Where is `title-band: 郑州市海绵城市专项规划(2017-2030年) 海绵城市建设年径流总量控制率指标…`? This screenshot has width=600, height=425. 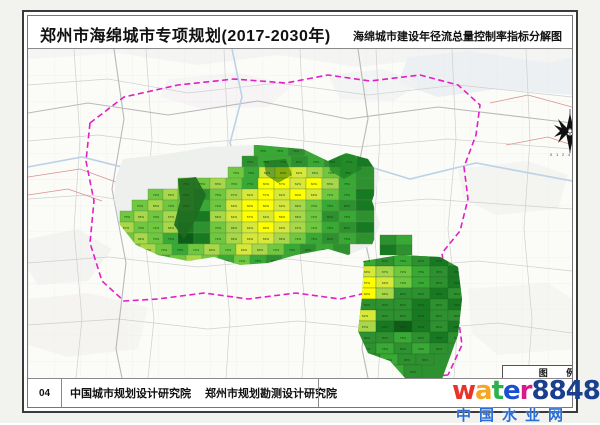
title-band: 郑州市海绵城市专项规划(2017-2030年) 海绵城市建设年径流总量控制率指标… is located at coordinates (300, 32).